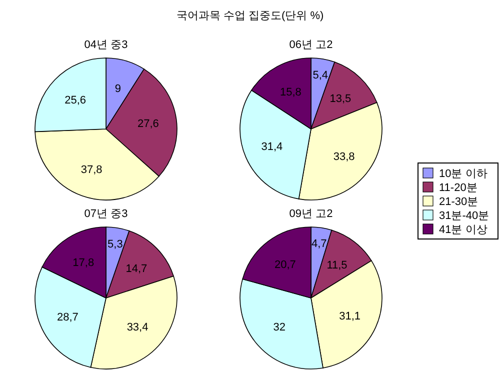 The image size is (500, 372). What do you see at coordinates (311, 45) in the screenshot?
I see `title: 06년 고2` at bounding box center [311, 45].